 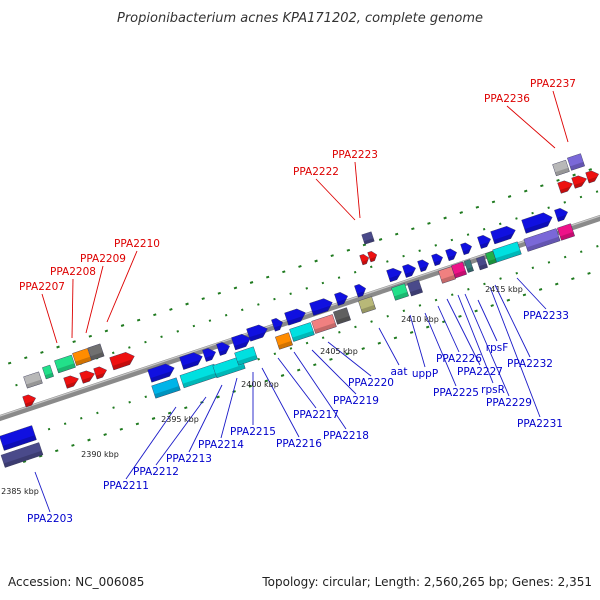 What do you see at coordinates (507, 252) in the screenshot?
I see `gene-ppa2231` at bounding box center [507, 252].